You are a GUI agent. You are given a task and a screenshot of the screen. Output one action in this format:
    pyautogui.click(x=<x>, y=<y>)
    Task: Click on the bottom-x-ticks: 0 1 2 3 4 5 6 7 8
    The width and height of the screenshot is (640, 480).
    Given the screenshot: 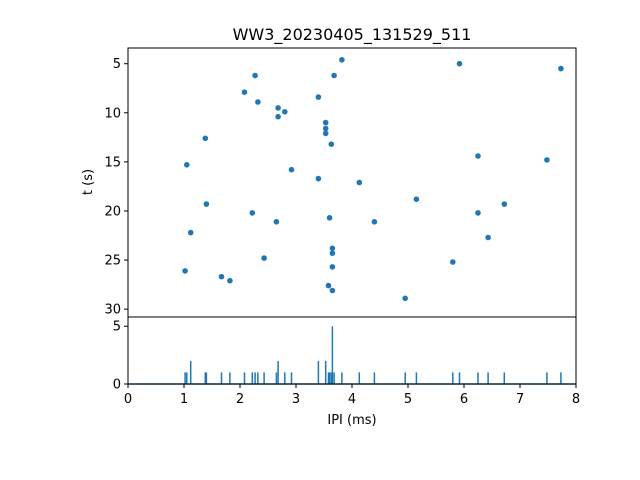 What is the action you would take?
    pyautogui.click(x=352, y=395)
    